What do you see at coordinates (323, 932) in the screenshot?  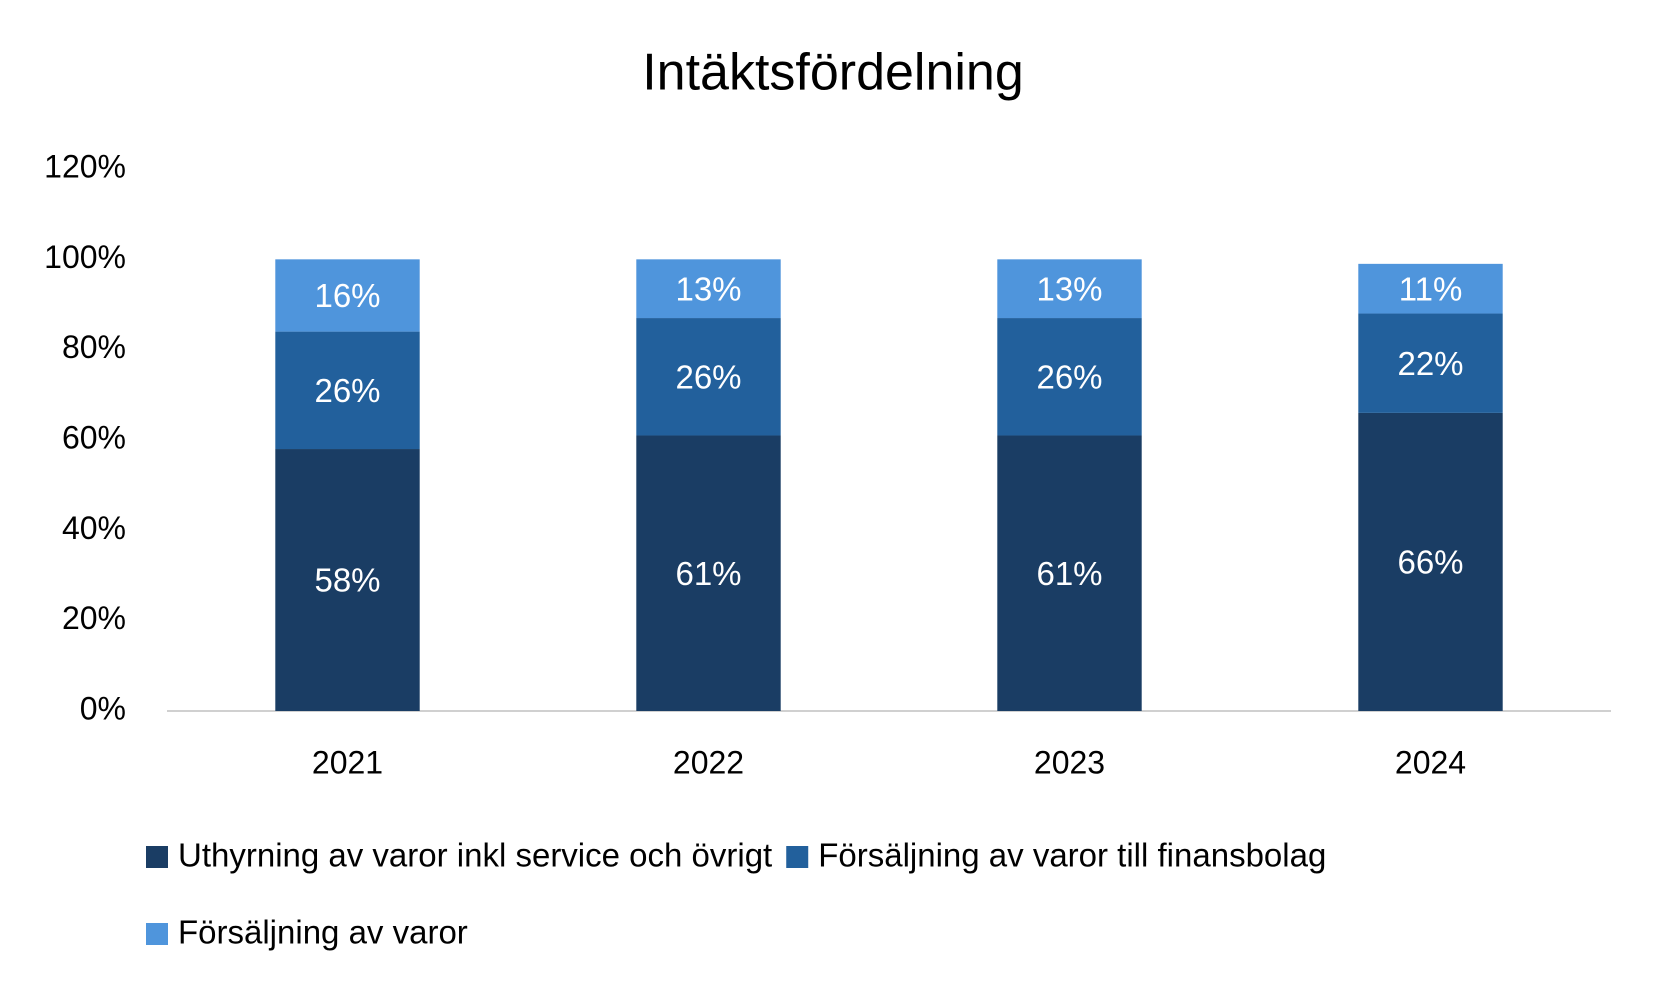 I see `legend-label: Försäljning av varor` at bounding box center [323, 932].